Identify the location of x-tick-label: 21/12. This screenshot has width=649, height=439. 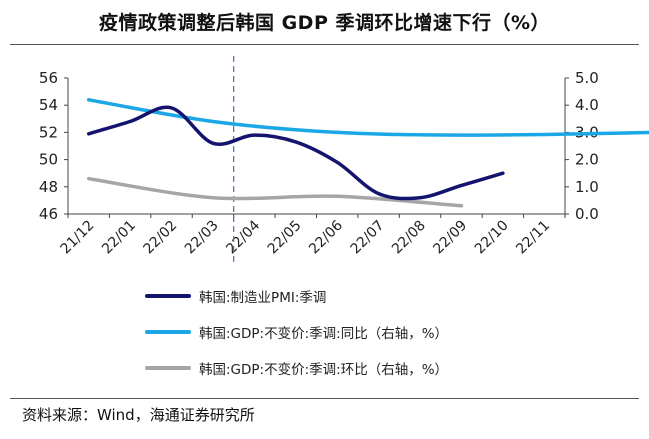
(78, 238).